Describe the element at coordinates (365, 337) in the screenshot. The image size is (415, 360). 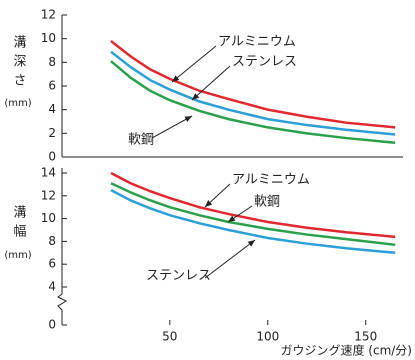
I see `x-tick-label: 150` at that location.